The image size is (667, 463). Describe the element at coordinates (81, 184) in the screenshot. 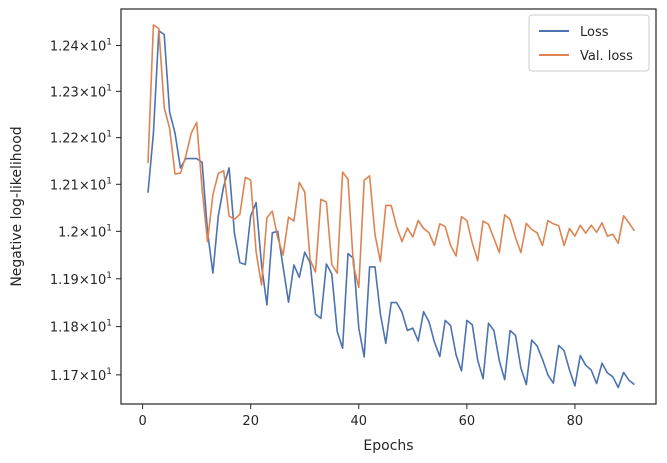

I see `y-tick-label: 1.21×10¹` at that location.